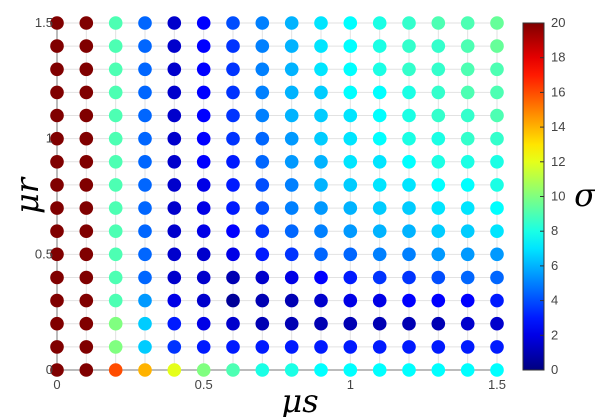 This screenshot has height=417, width=595. I want to click on colorbar-tick-label: 16, so click(558, 91).